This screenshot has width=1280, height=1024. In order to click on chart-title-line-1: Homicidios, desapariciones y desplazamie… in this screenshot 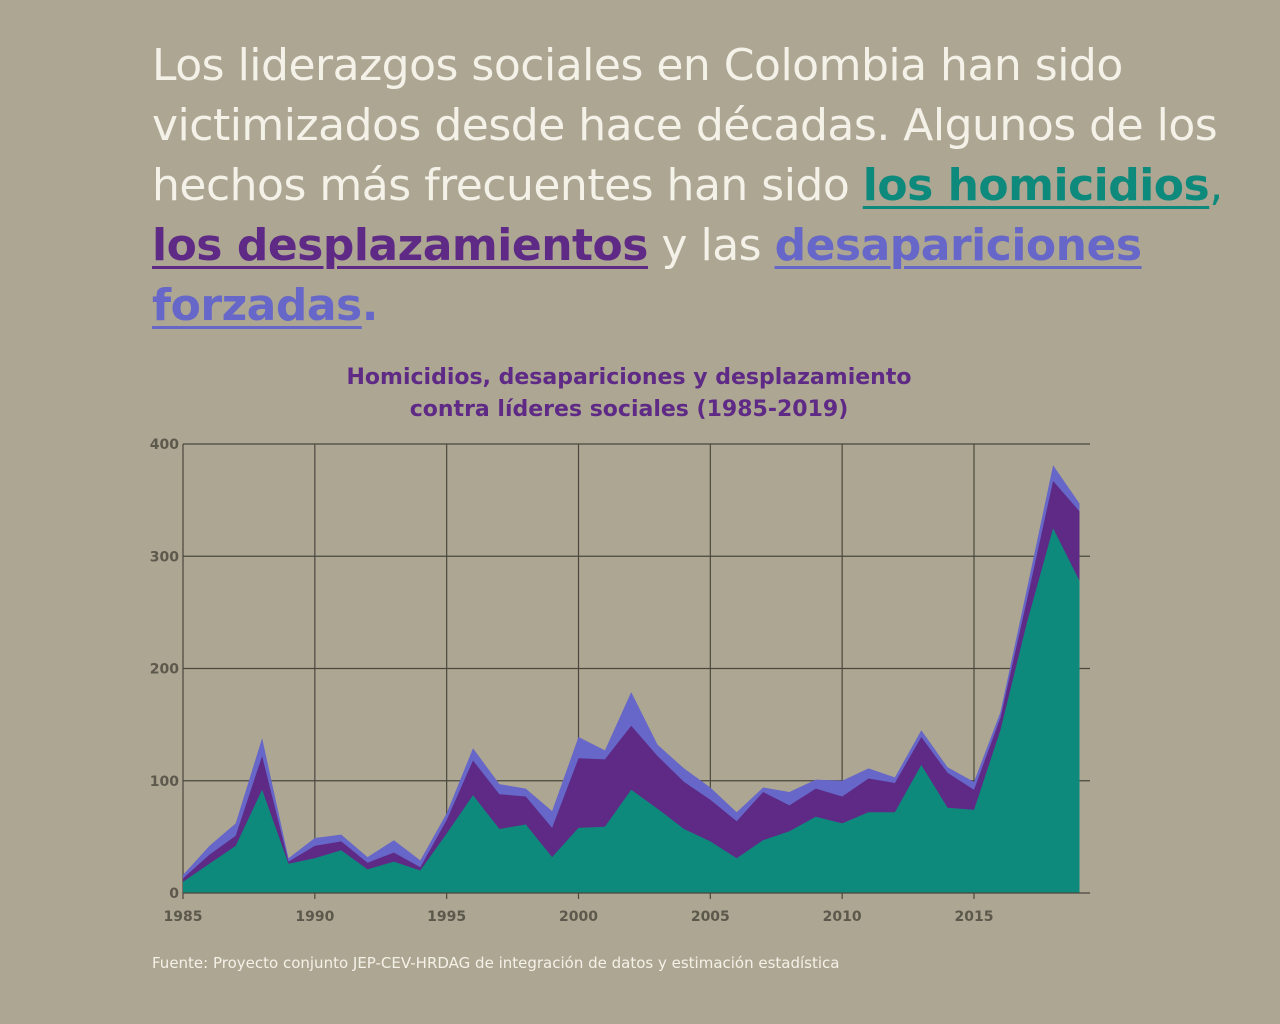, I will do `click(629, 377)`.